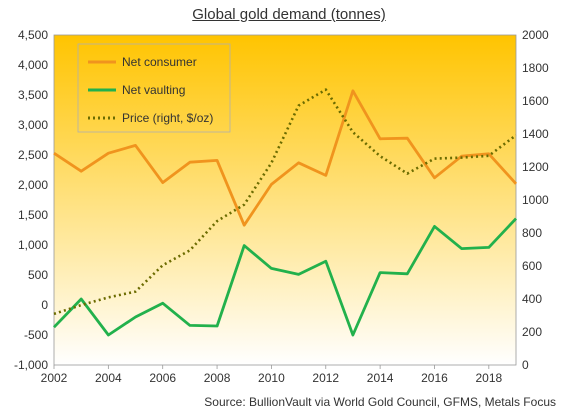 The image size is (578, 415). I want to click on x-tick-label: 2012, so click(325, 378).